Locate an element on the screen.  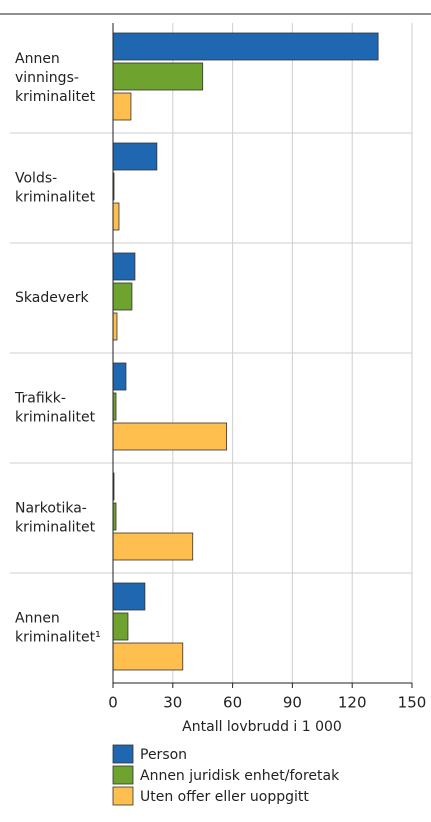
legend-label: Annen juridisk enhet/foretak is located at coordinates (240, 776).